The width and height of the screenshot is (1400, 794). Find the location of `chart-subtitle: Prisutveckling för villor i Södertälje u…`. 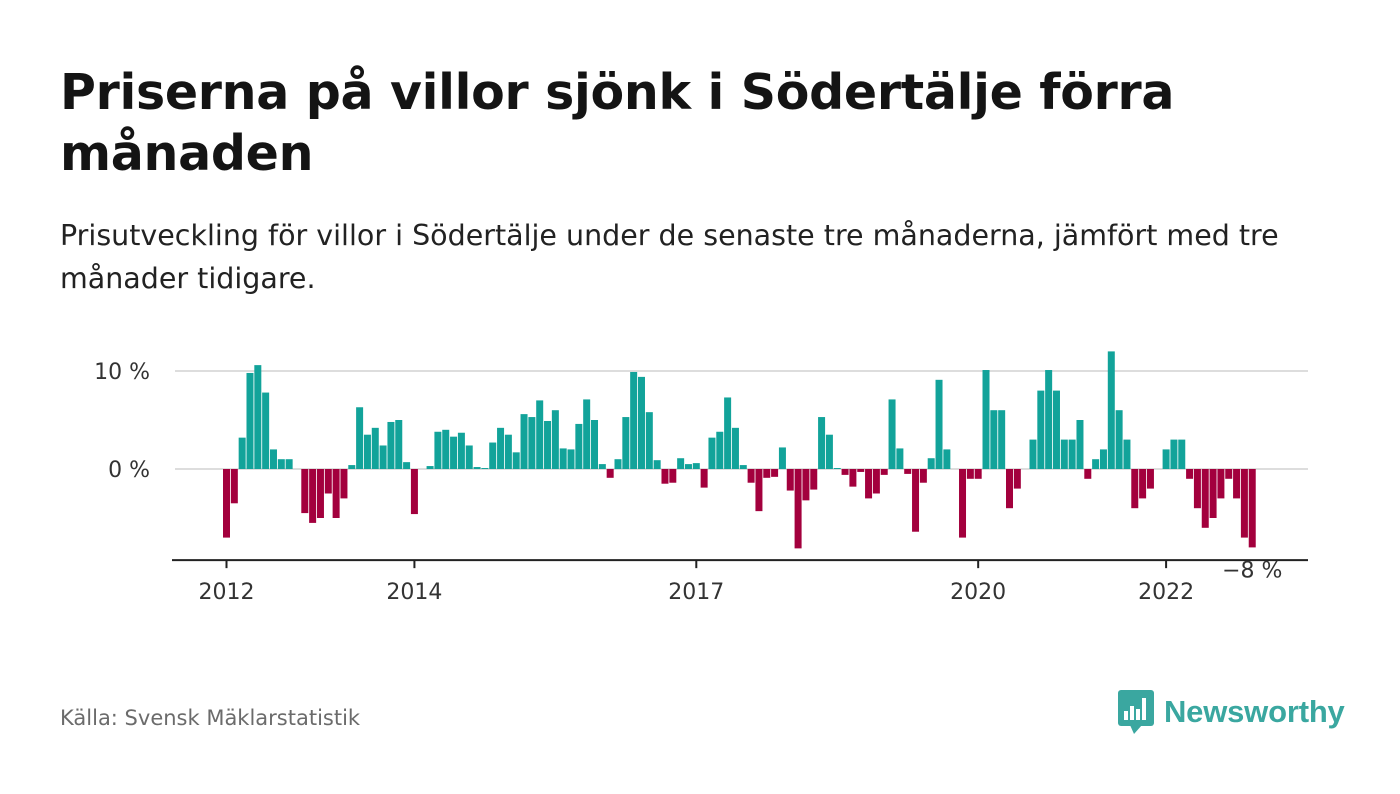

chart-subtitle: Prisutveckling för villor i Södertälje u… is located at coordinates (669, 257).